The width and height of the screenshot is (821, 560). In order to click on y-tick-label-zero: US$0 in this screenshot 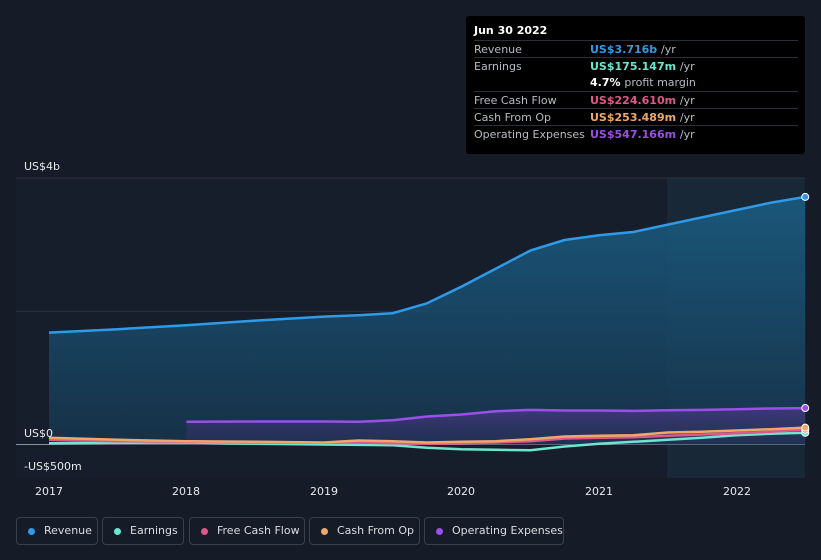, I will do `click(39, 433)`.